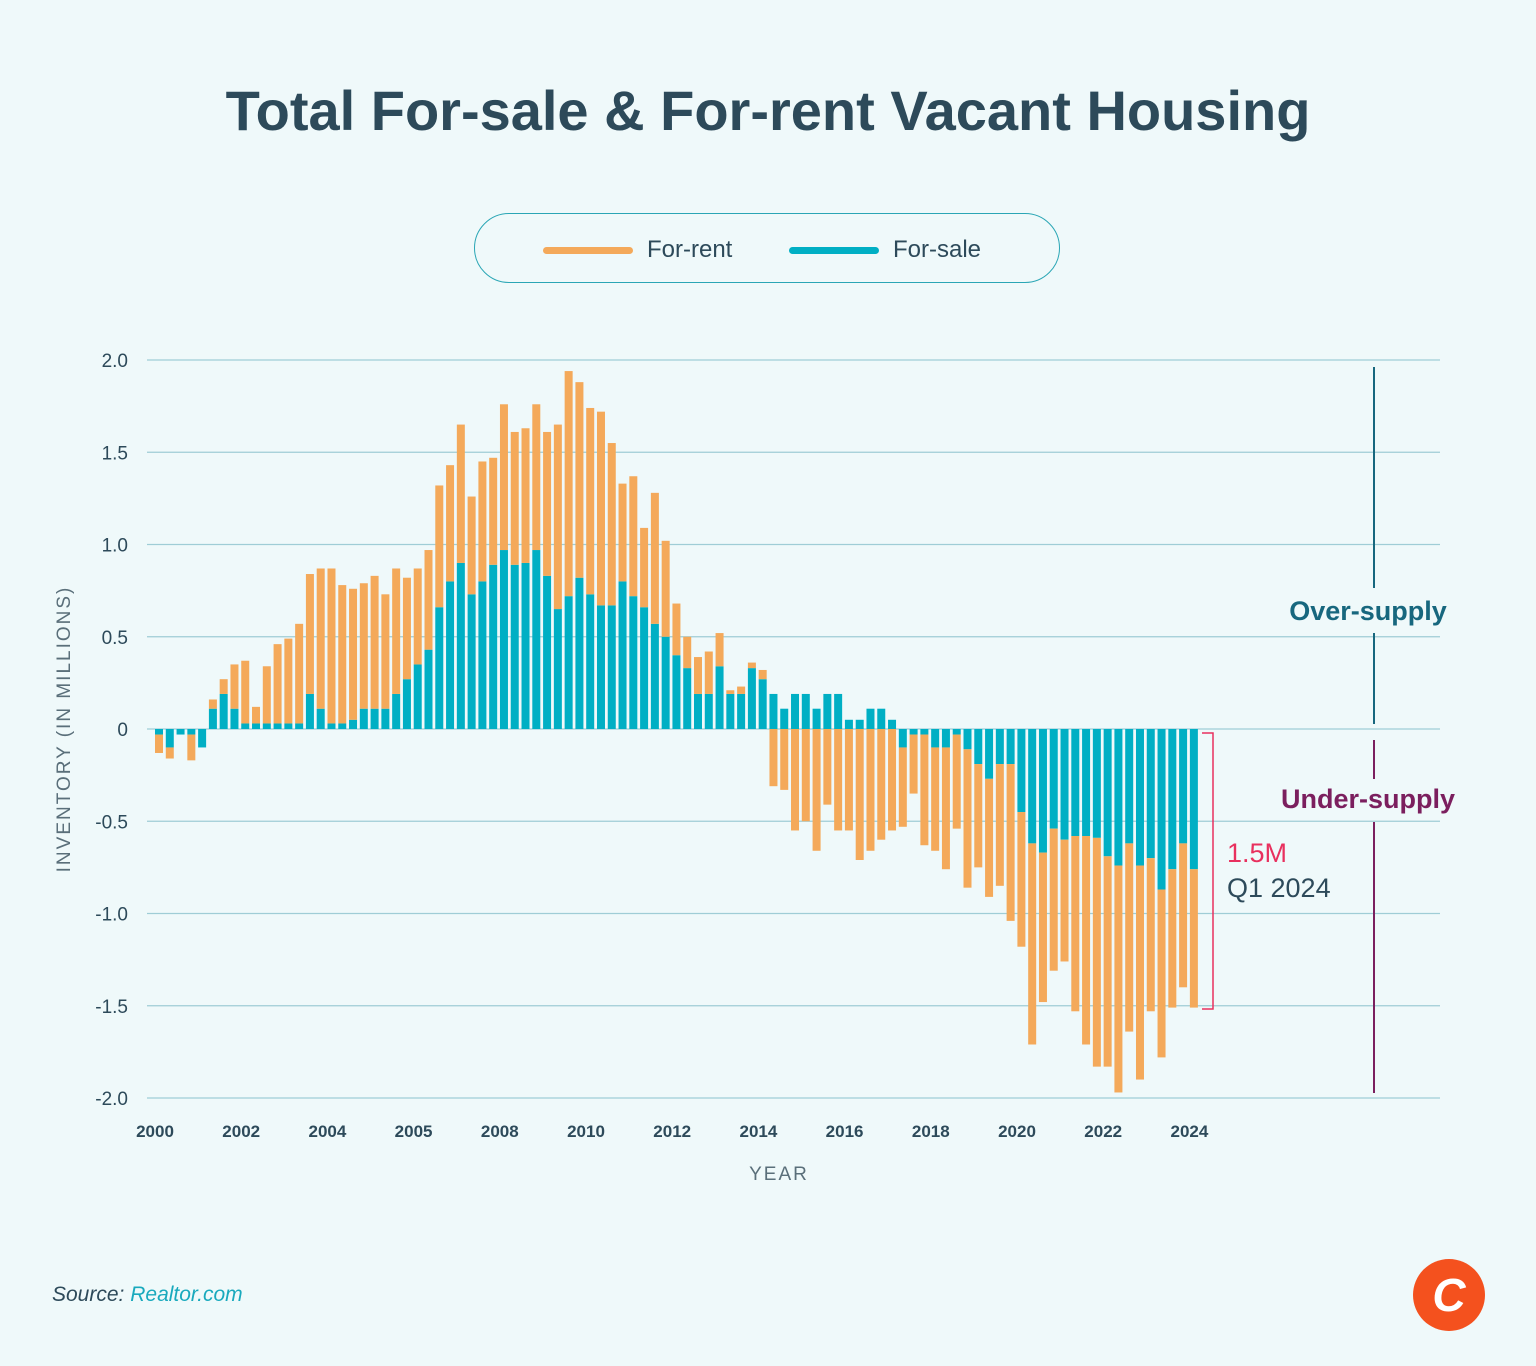 The width and height of the screenshot is (1536, 1366). What do you see at coordinates (241, 1131) in the screenshot?
I see `x-tick-label: 2002` at bounding box center [241, 1131].